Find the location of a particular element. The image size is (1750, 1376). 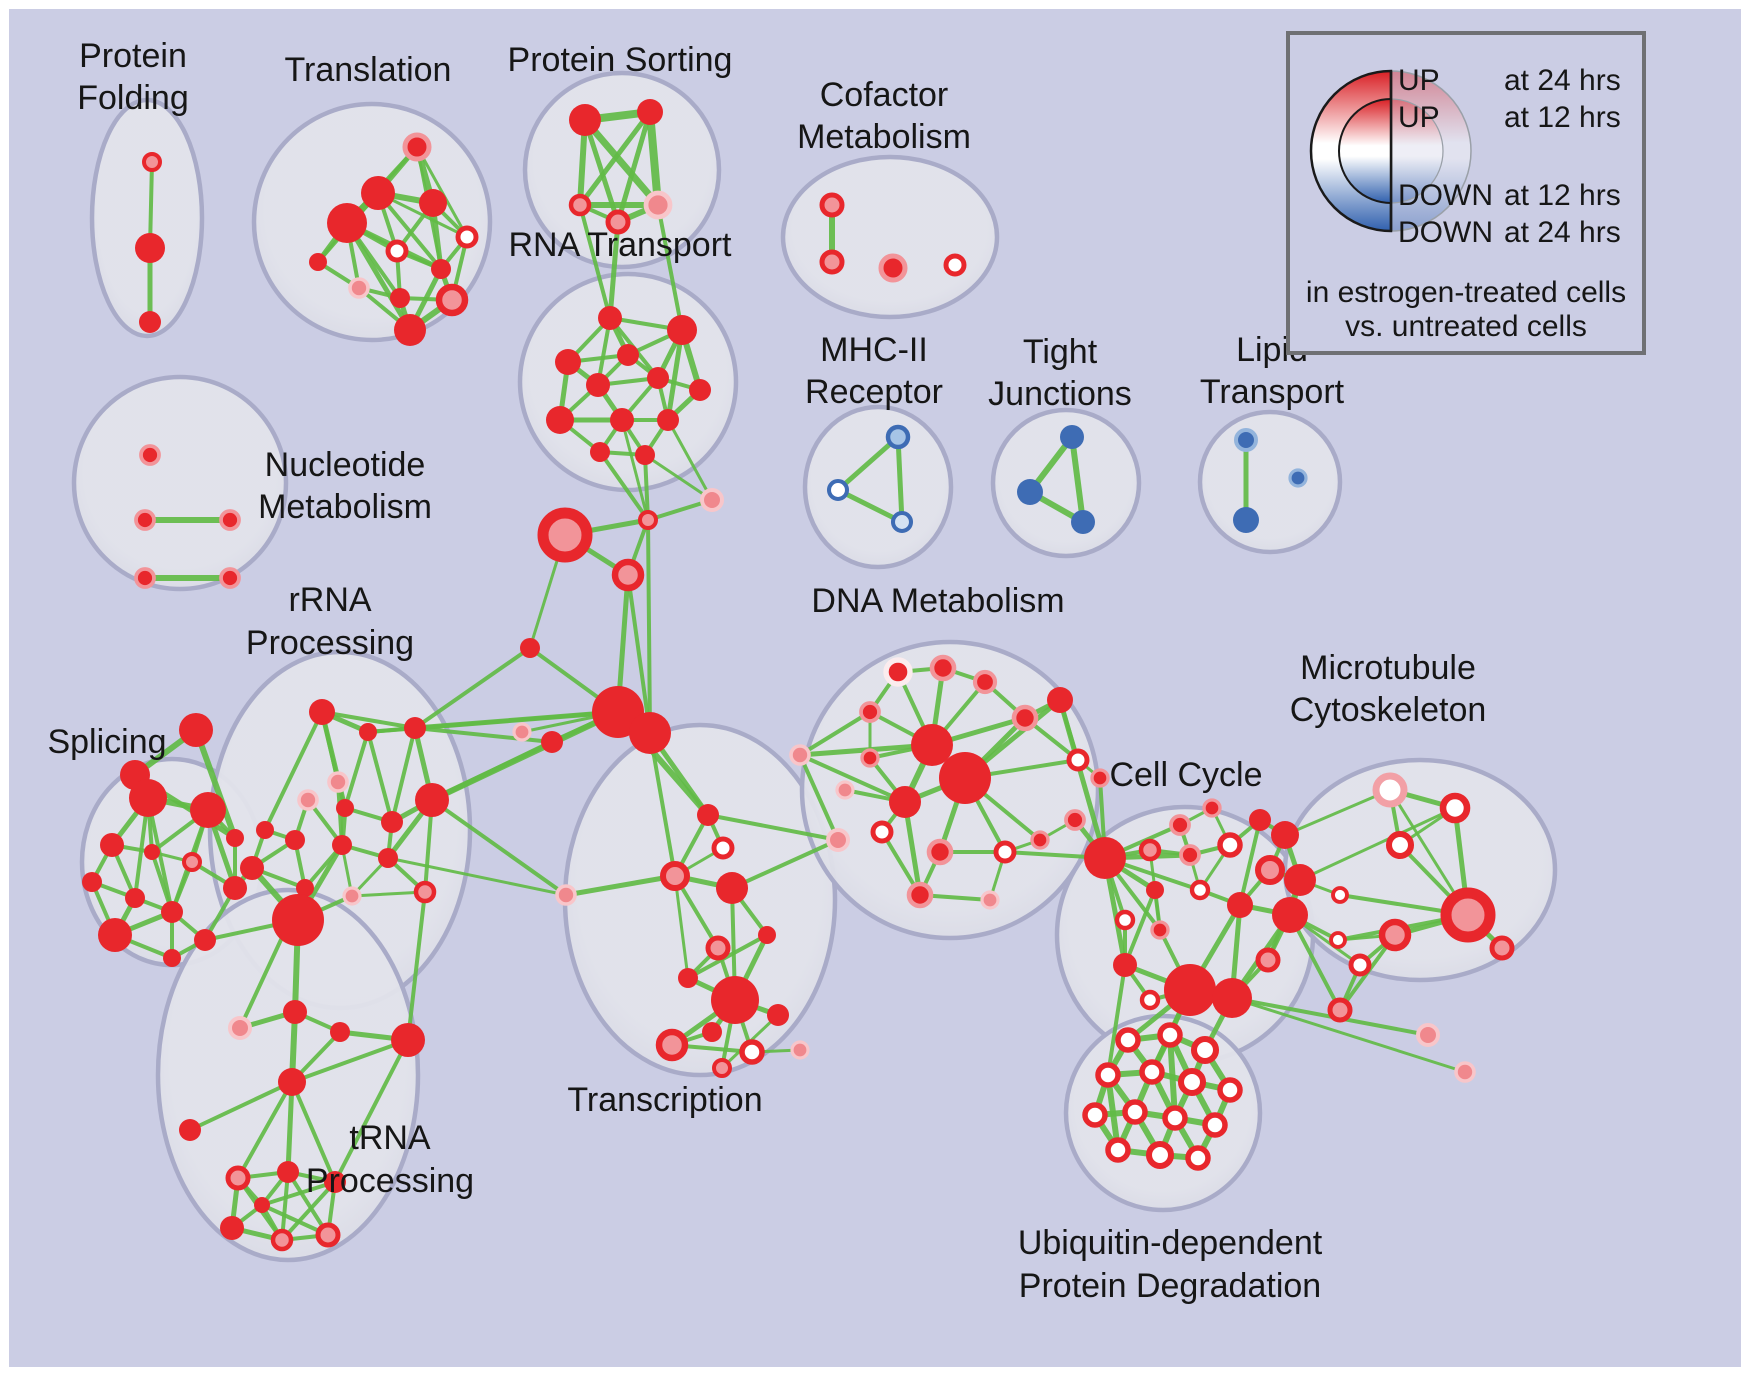

gene-node-r9 is located at coordinates (622, 420).